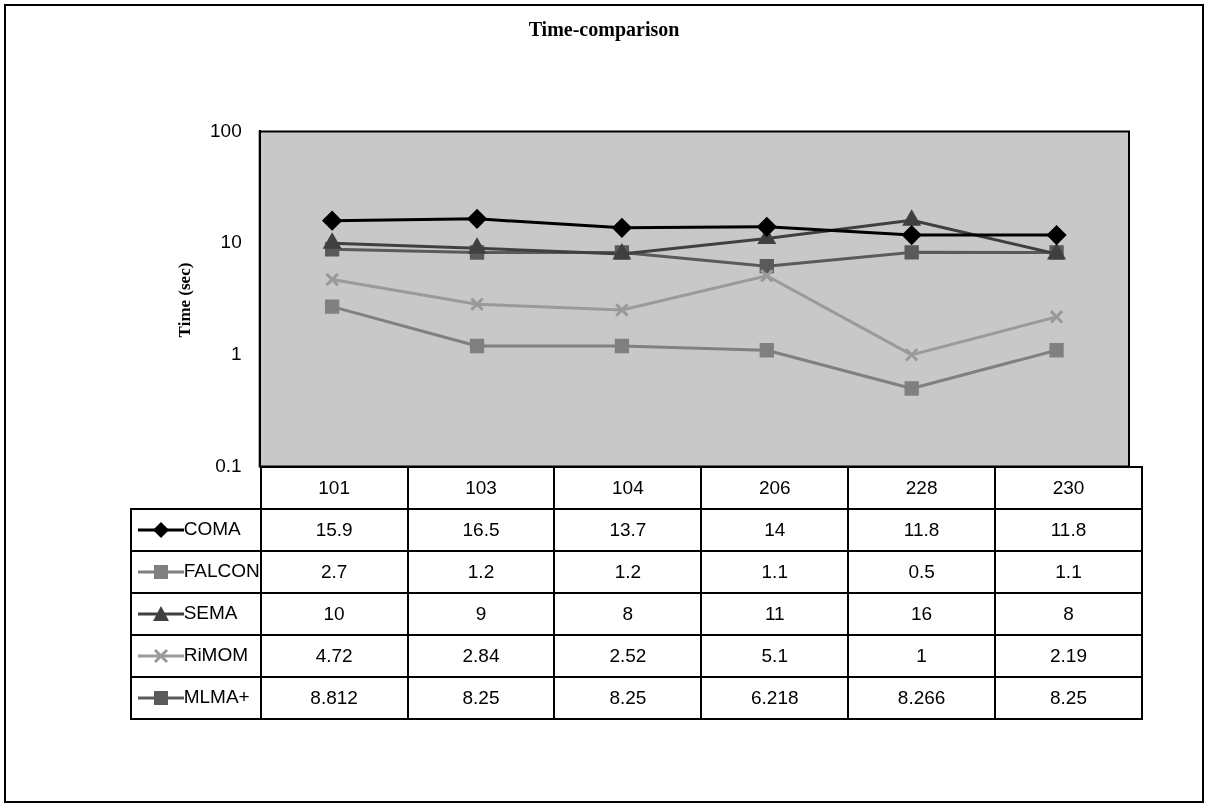  Describe the element at coordinates (236, 354) in the screenshot. I see `y-tick-label: 1` at that location.